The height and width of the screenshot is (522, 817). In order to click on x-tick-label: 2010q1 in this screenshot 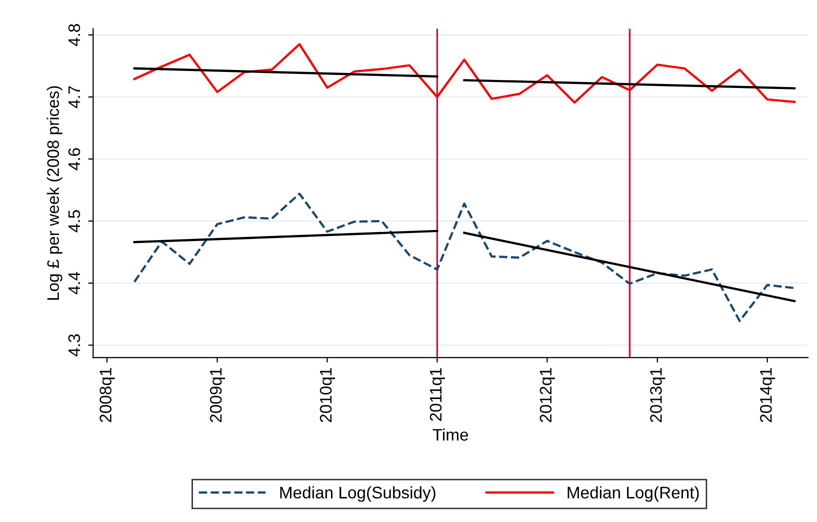, I will do `click(327, 395)`.